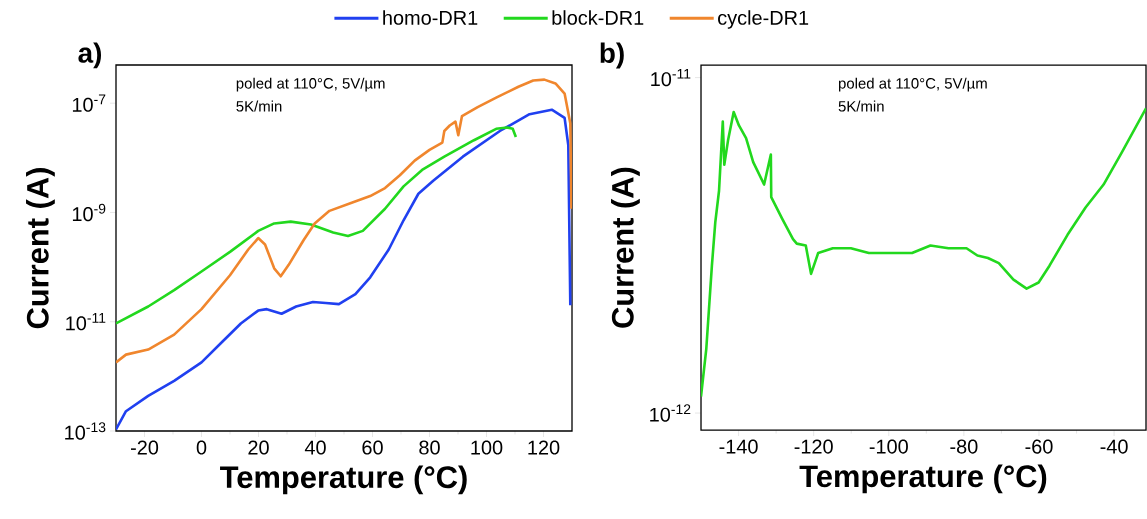  What do you see at coordinates (598, 17) in the screenshot?
I see `legend-label: block-DR1` at bounding box center [598, 17].